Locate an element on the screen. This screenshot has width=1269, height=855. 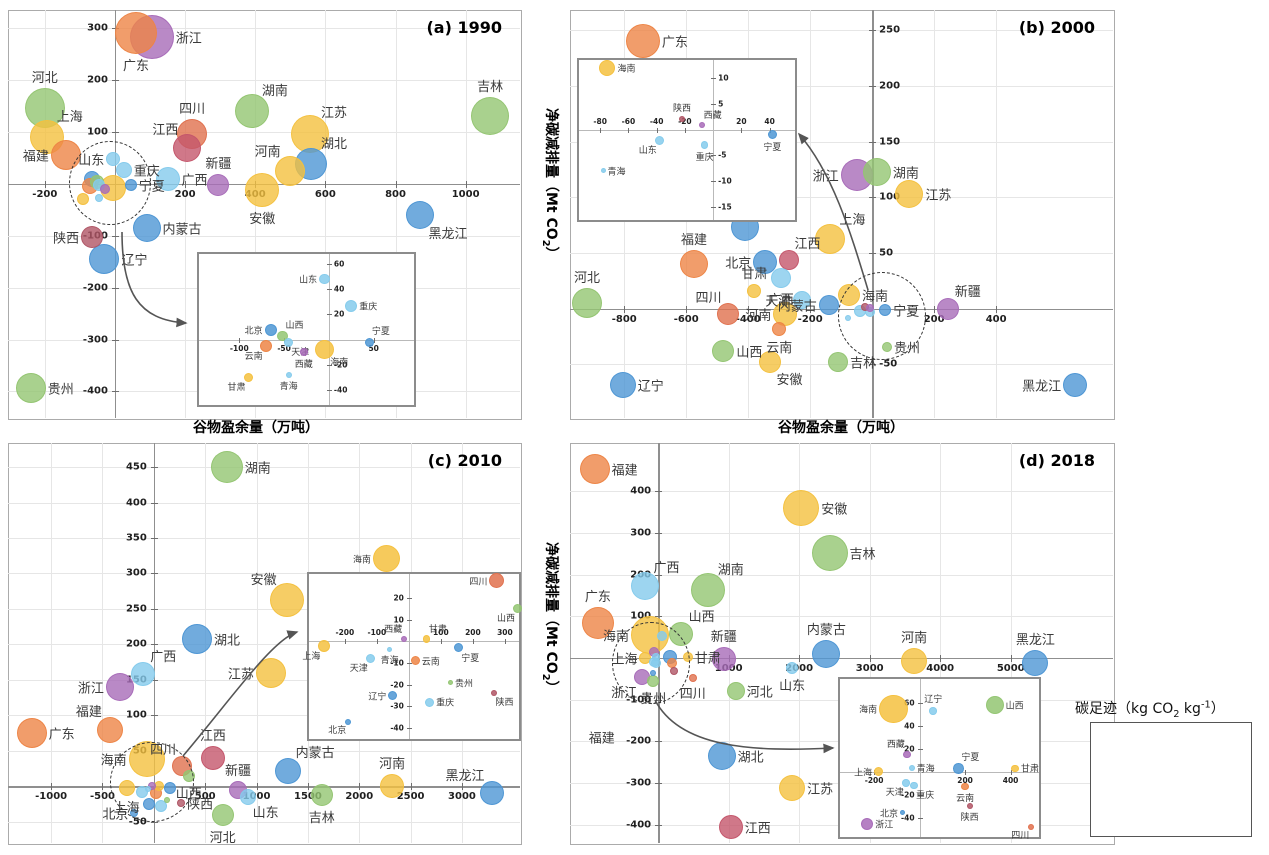
inset-tick-label-x: -200 is located at coordinates (874, 780).